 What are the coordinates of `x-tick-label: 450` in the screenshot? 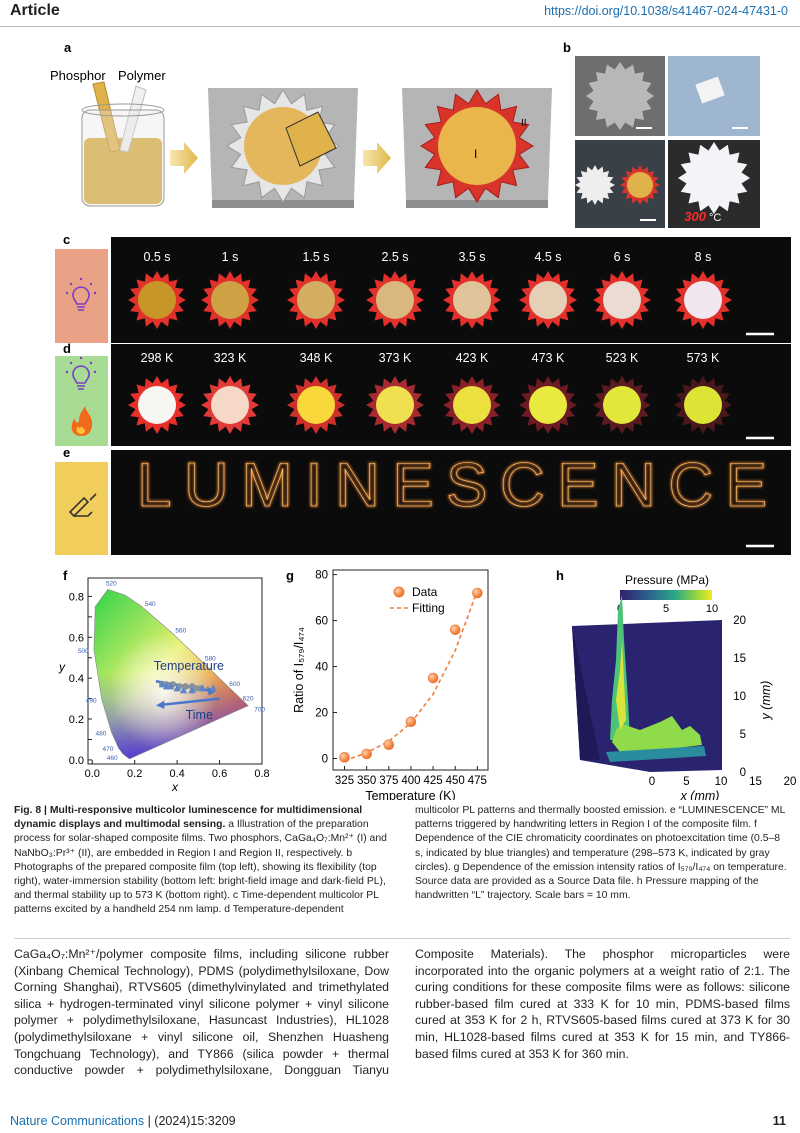 It's located at (455, 781).